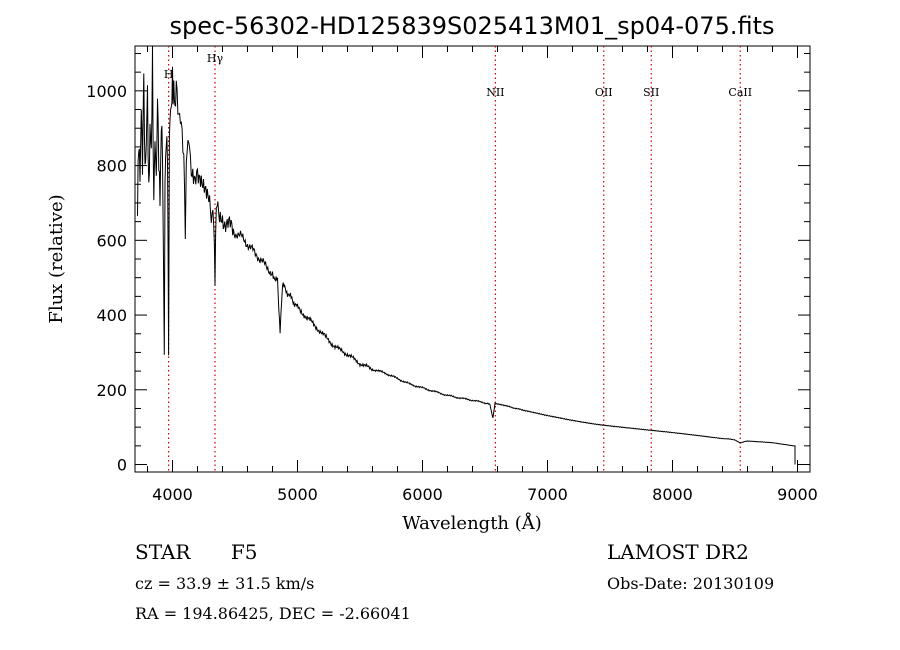  I want to click on y-tick-label-4: 800, so click(111, 166).